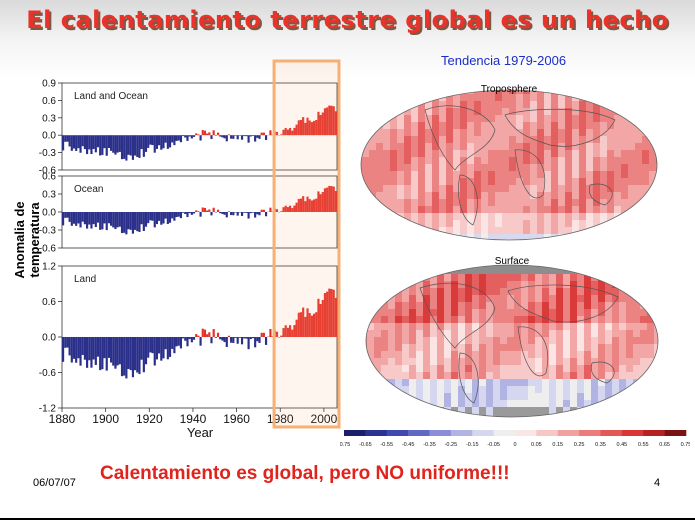 This screenshot has height=523, width=695. I want to click on colorbar-tick-label: 0.25, so click(579, 445).